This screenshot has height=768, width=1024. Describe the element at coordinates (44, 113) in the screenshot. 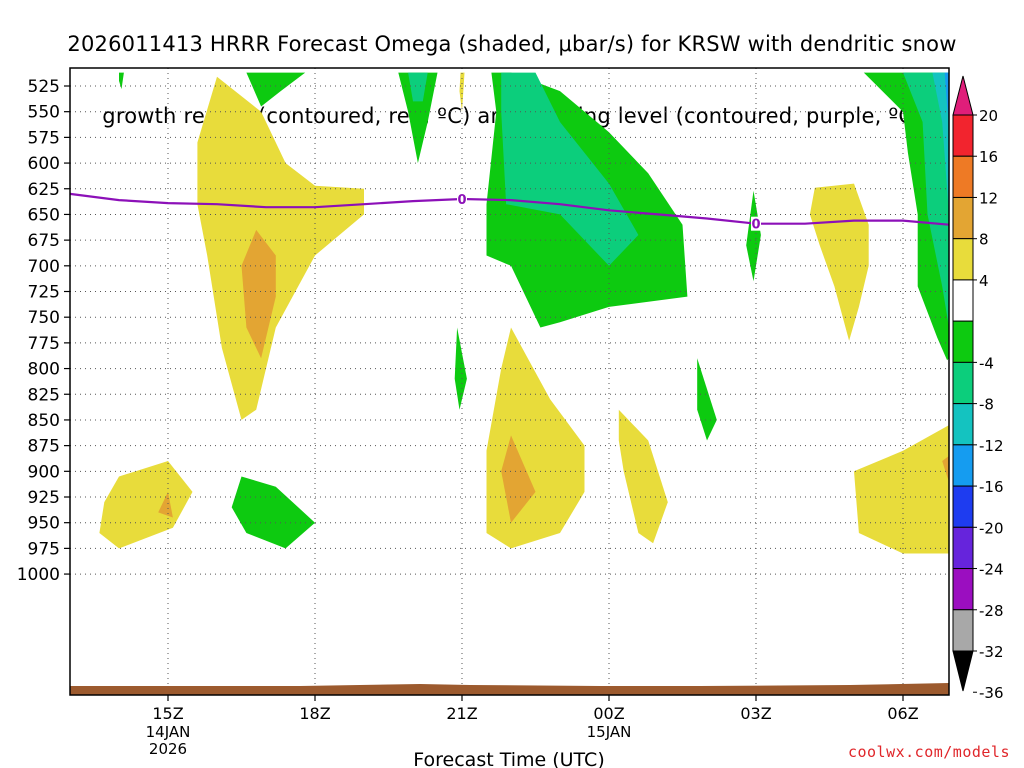

I see `y-tick-label-550: 550` at that location.